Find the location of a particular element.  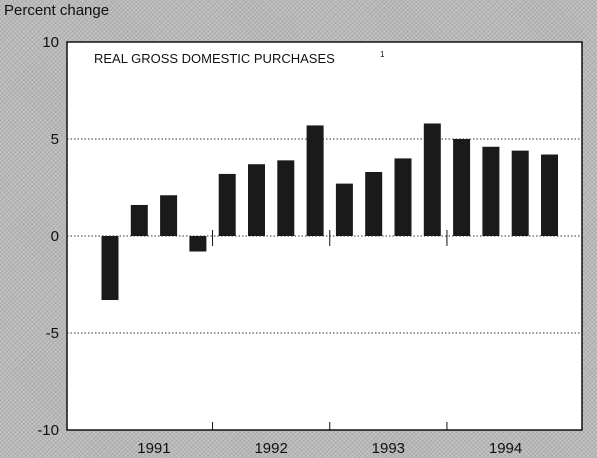

y-tick-label: 10 is located at coordinates (50, 42).